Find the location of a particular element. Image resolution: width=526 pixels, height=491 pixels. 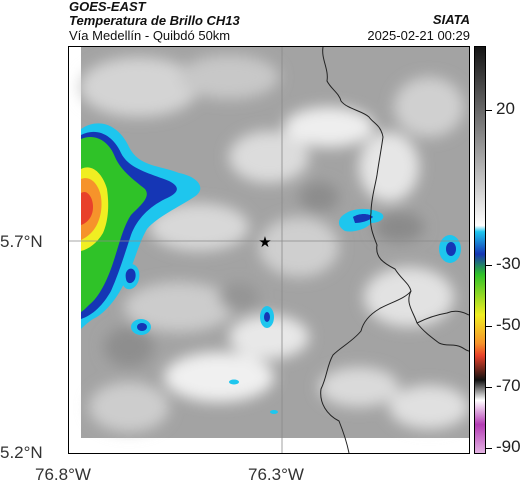

x-tick-76-3W: 76.3°W is located at coordinates (276, 474).